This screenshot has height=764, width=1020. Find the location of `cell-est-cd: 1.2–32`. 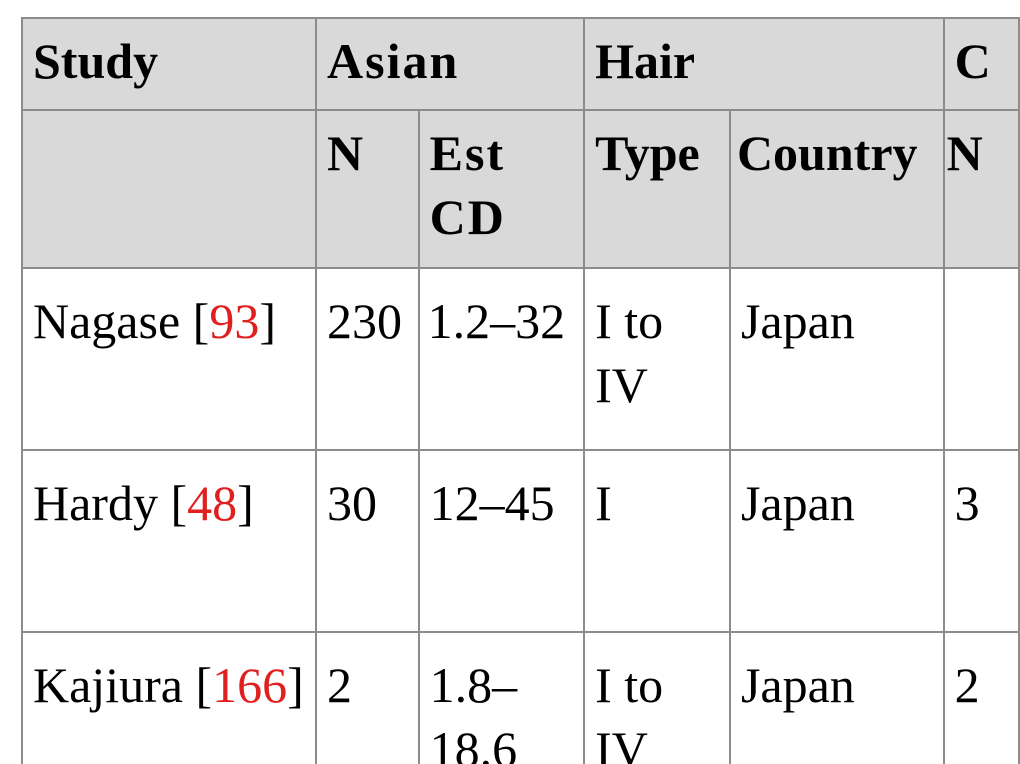

cell-est-cd: 1.2–32 is located at coordinates (501, 359).